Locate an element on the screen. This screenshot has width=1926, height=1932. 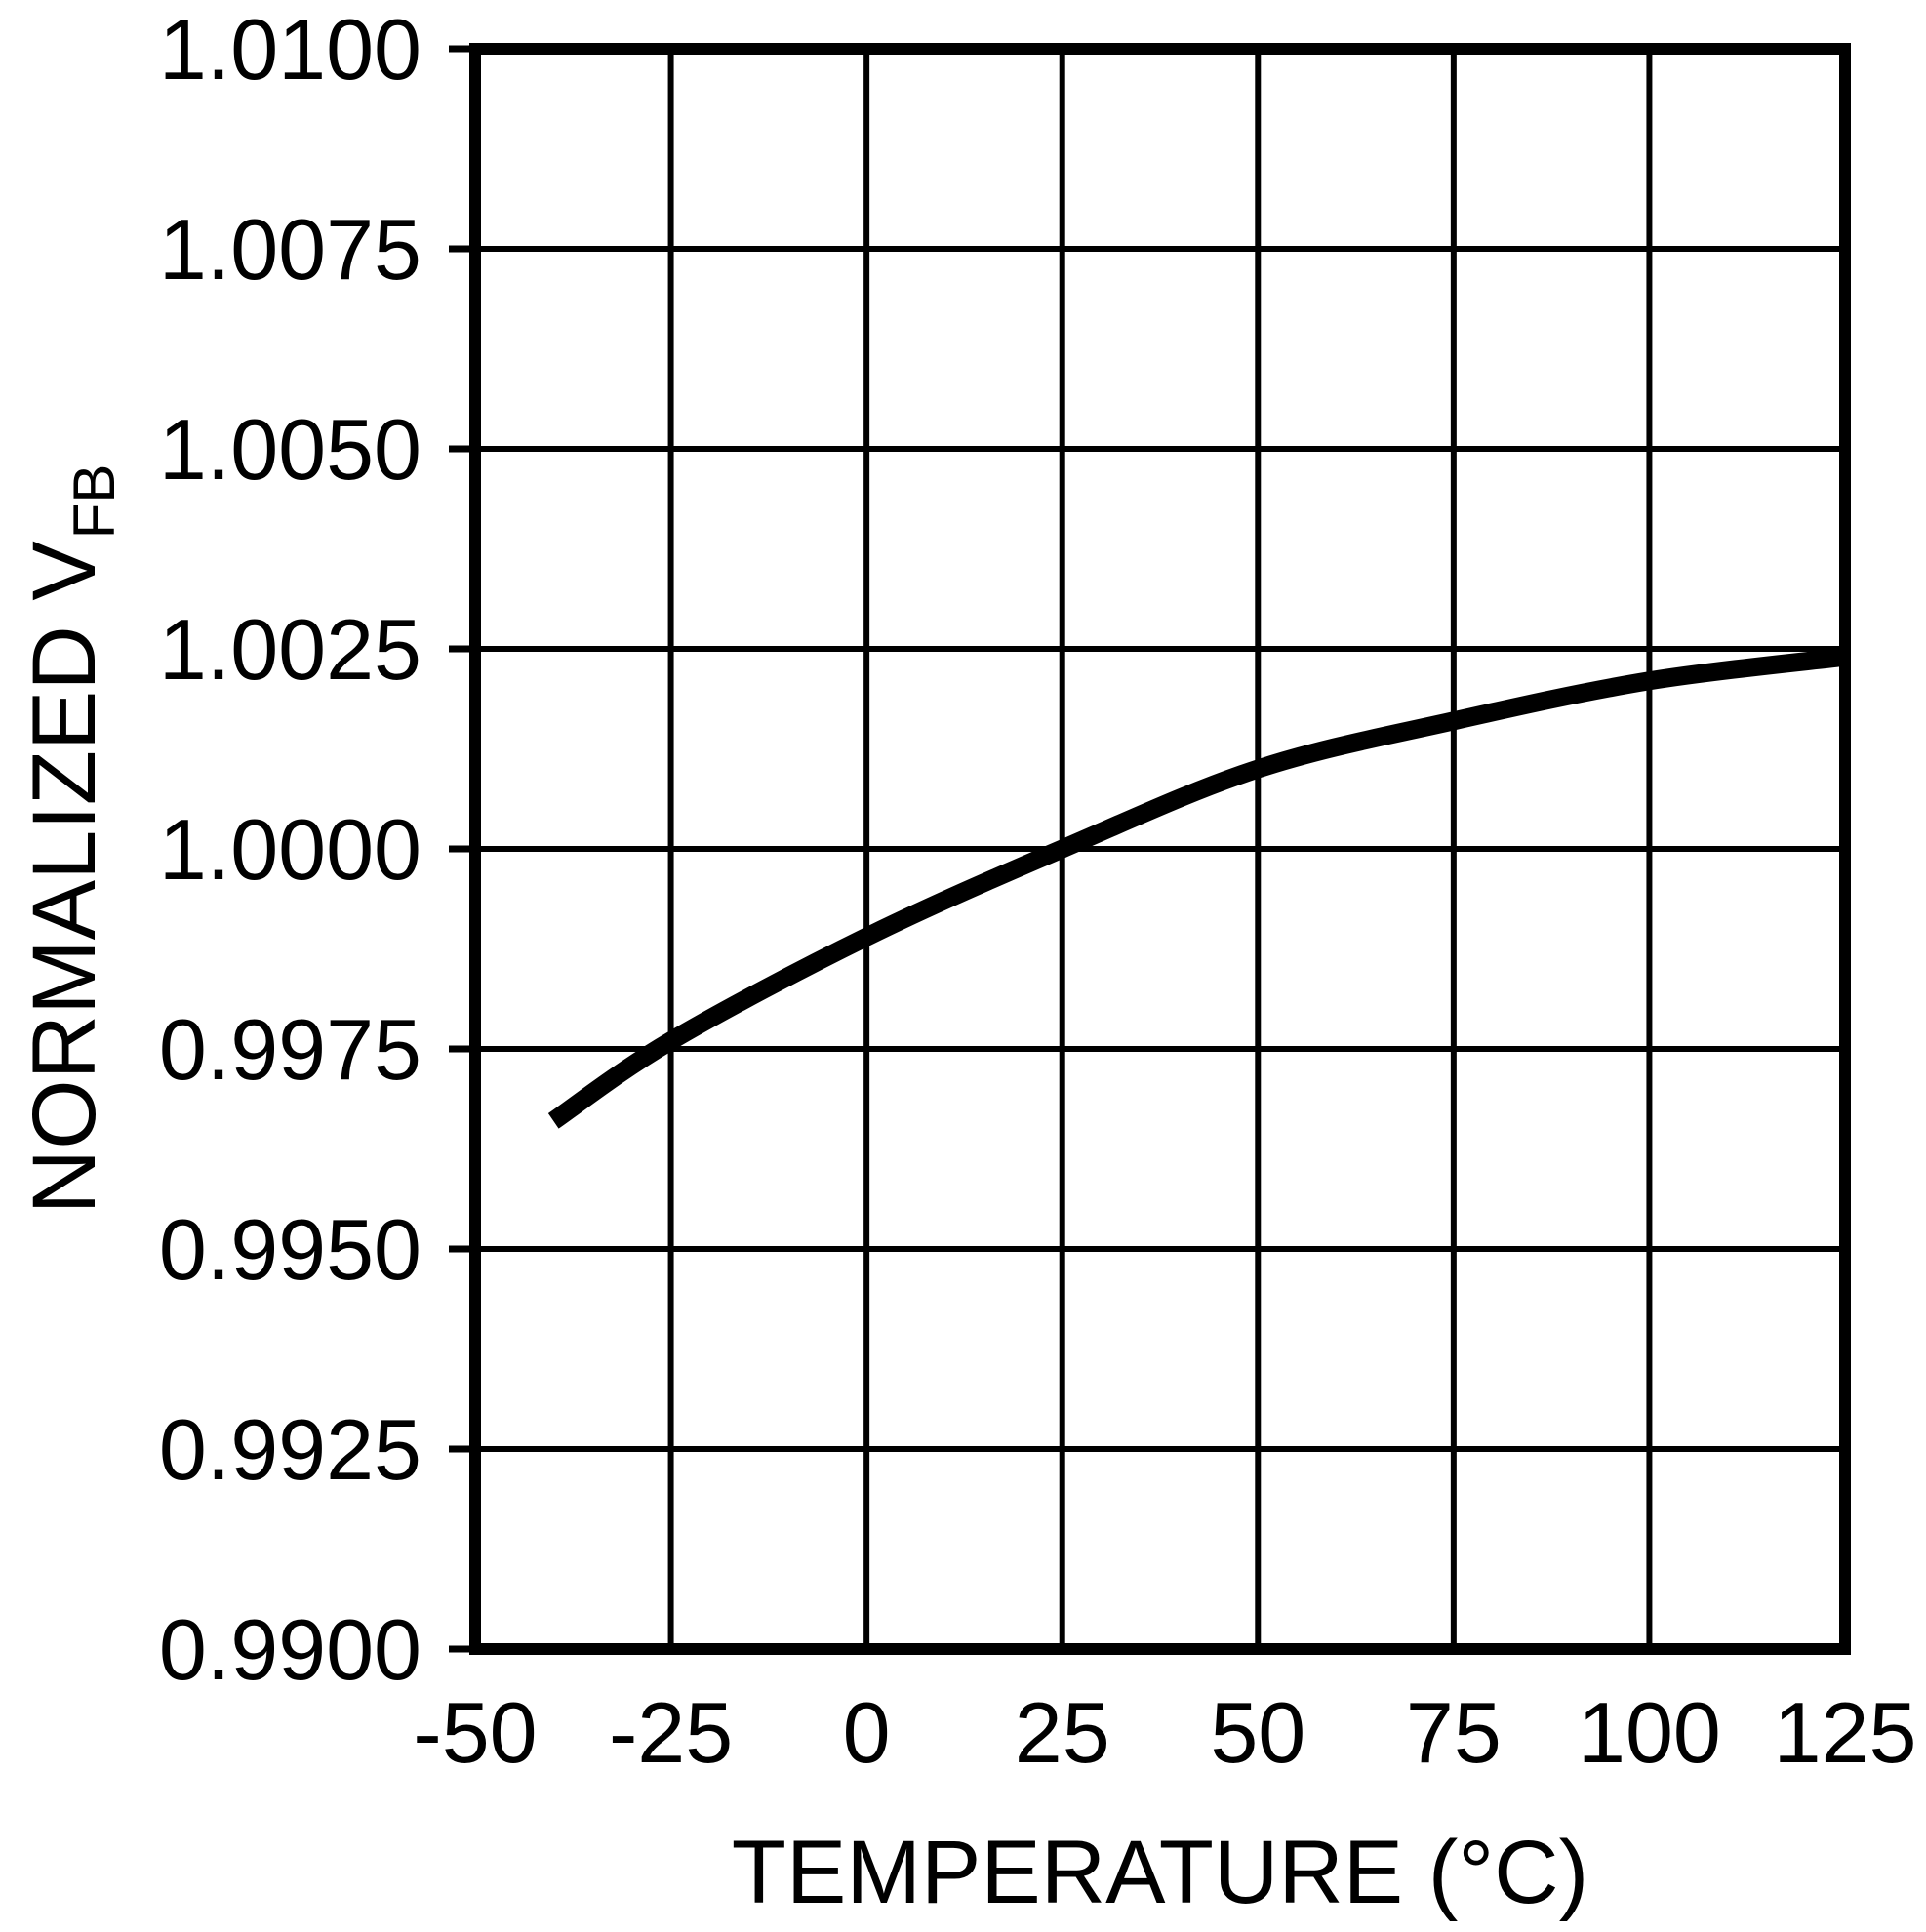
y-tick-label: 1.0000 is located at coordinates (290, 849).